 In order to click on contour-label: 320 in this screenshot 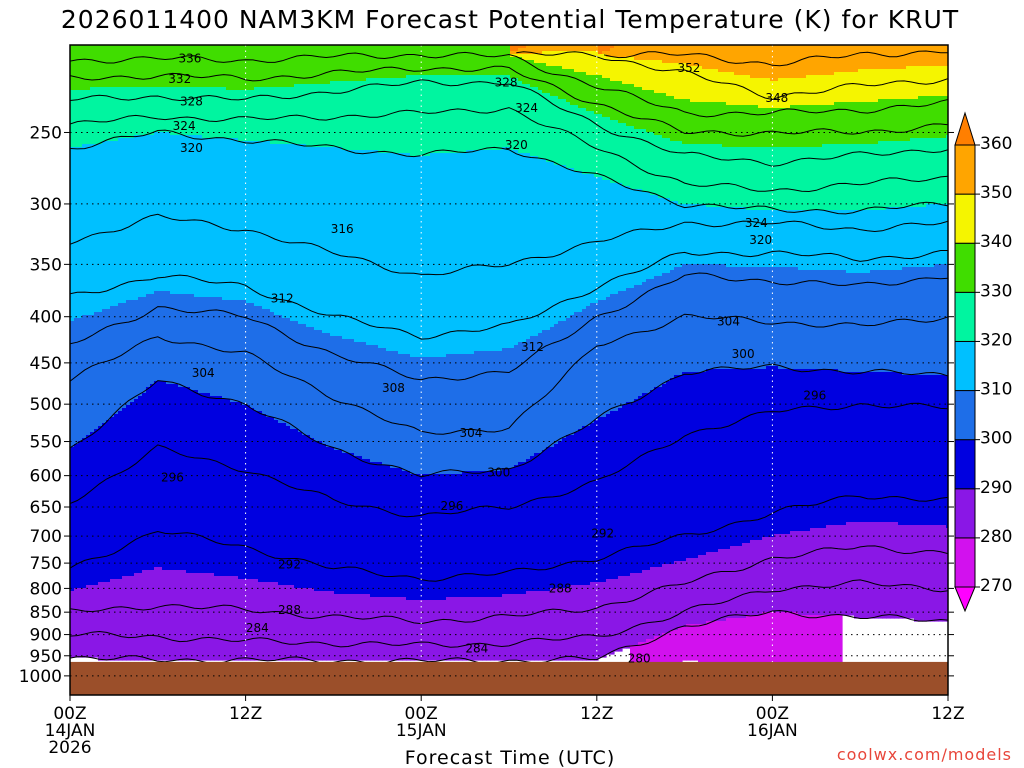, I will do `click(191, 148)`.